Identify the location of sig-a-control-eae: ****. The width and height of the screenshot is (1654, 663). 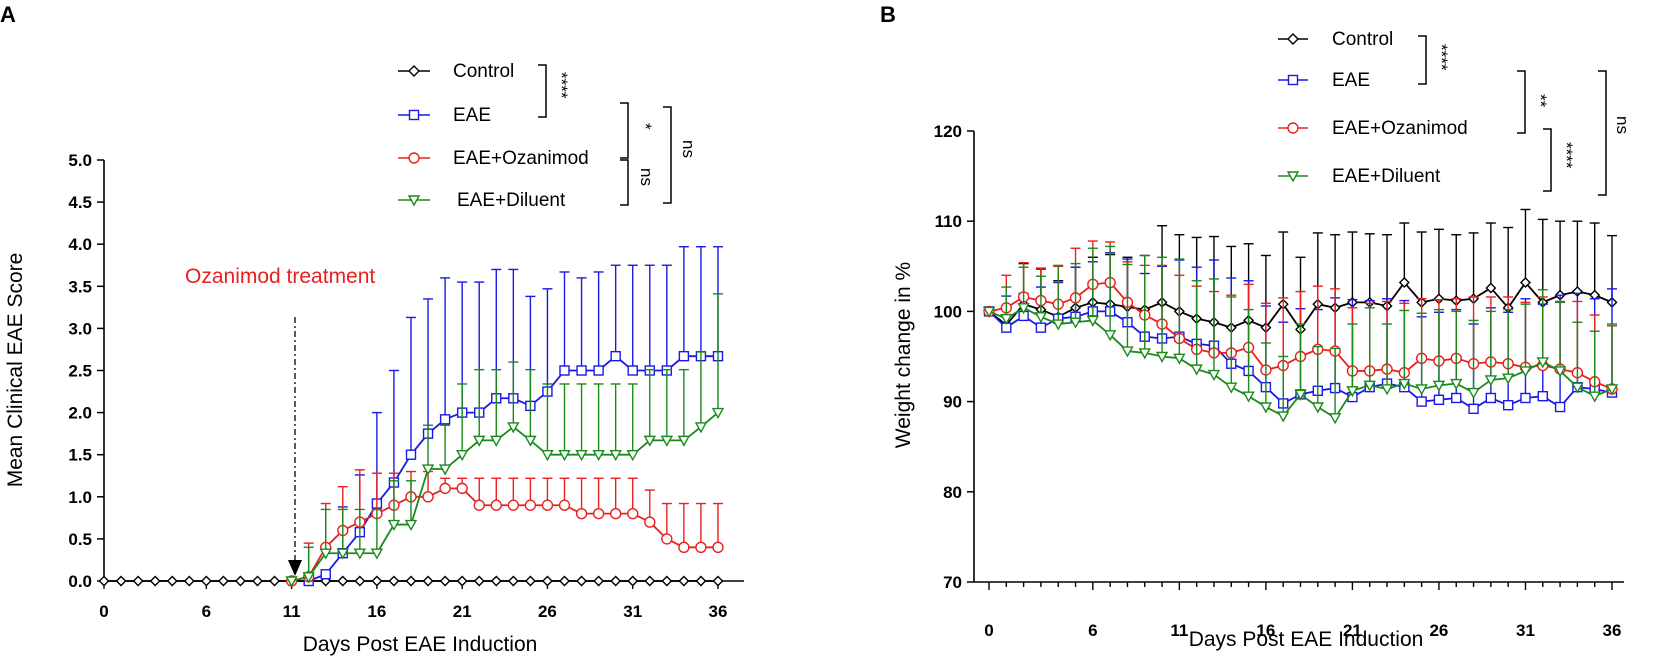
(561, 85).